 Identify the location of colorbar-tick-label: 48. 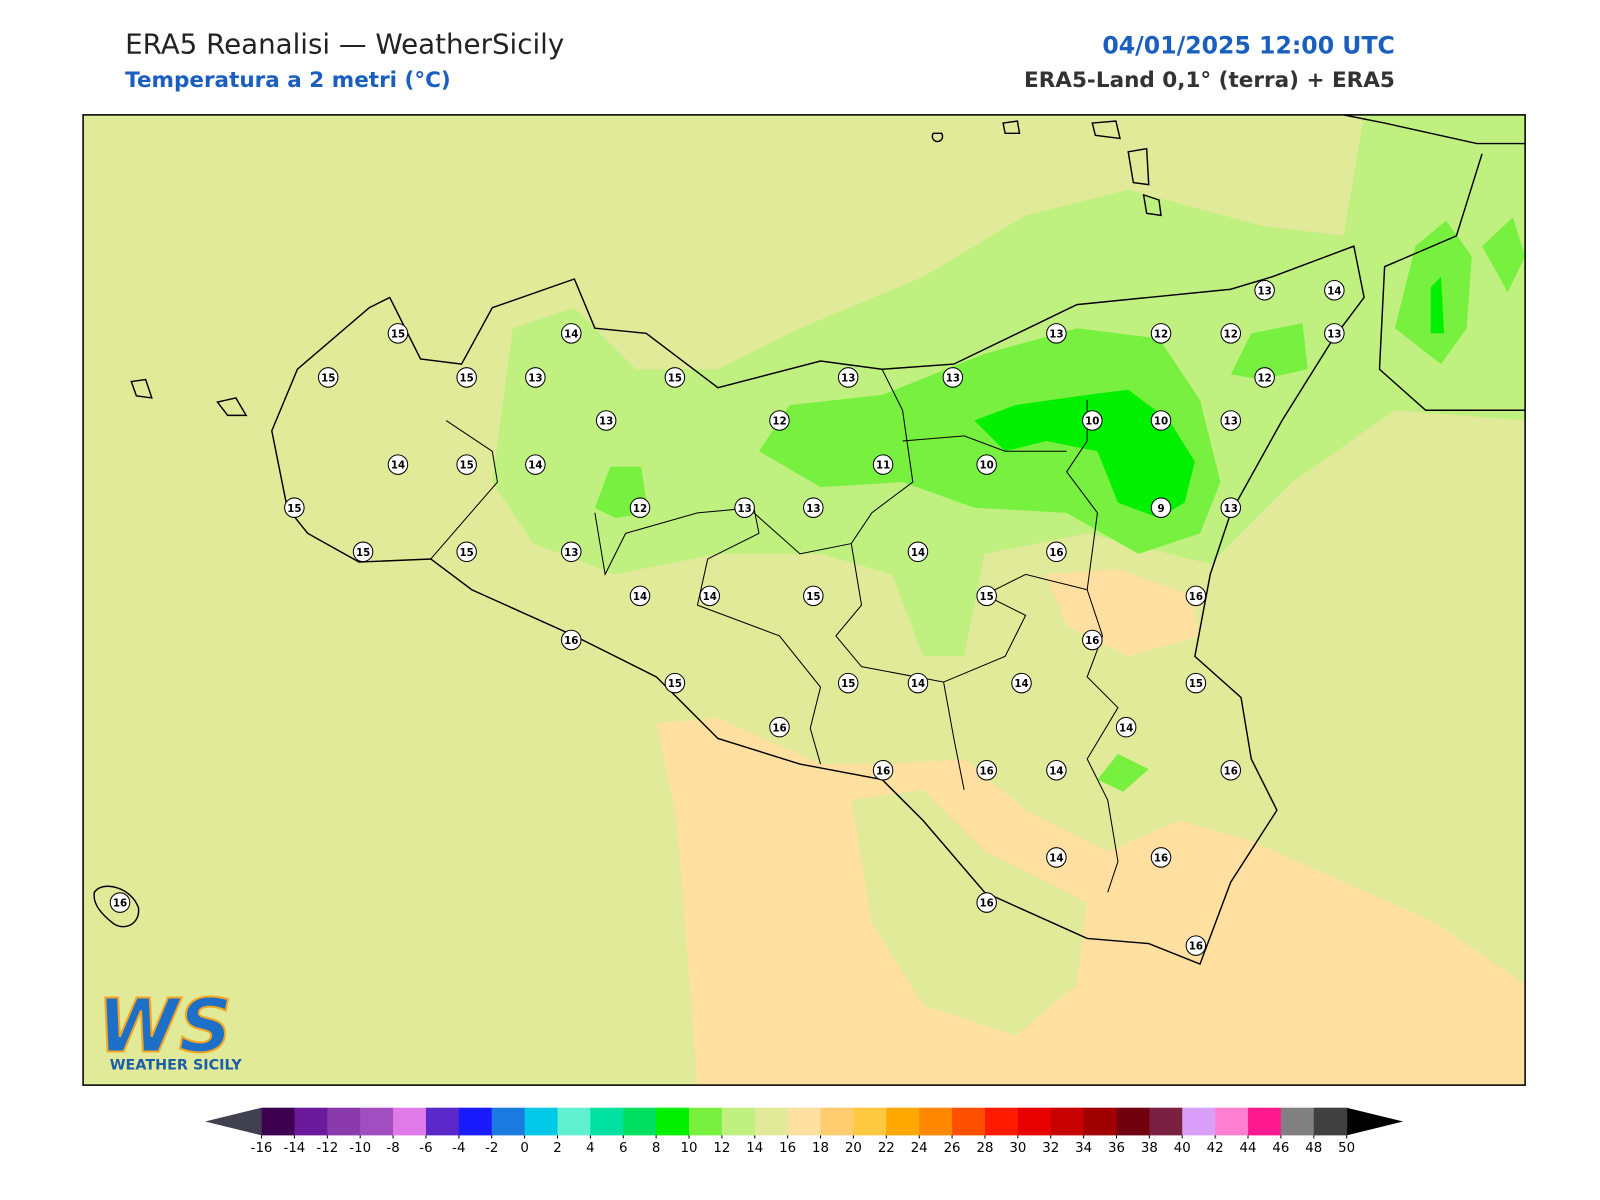
(1313, 1148).